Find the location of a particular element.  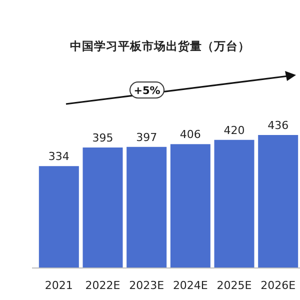

data-label: 420 is located at coordinates (234, 130).